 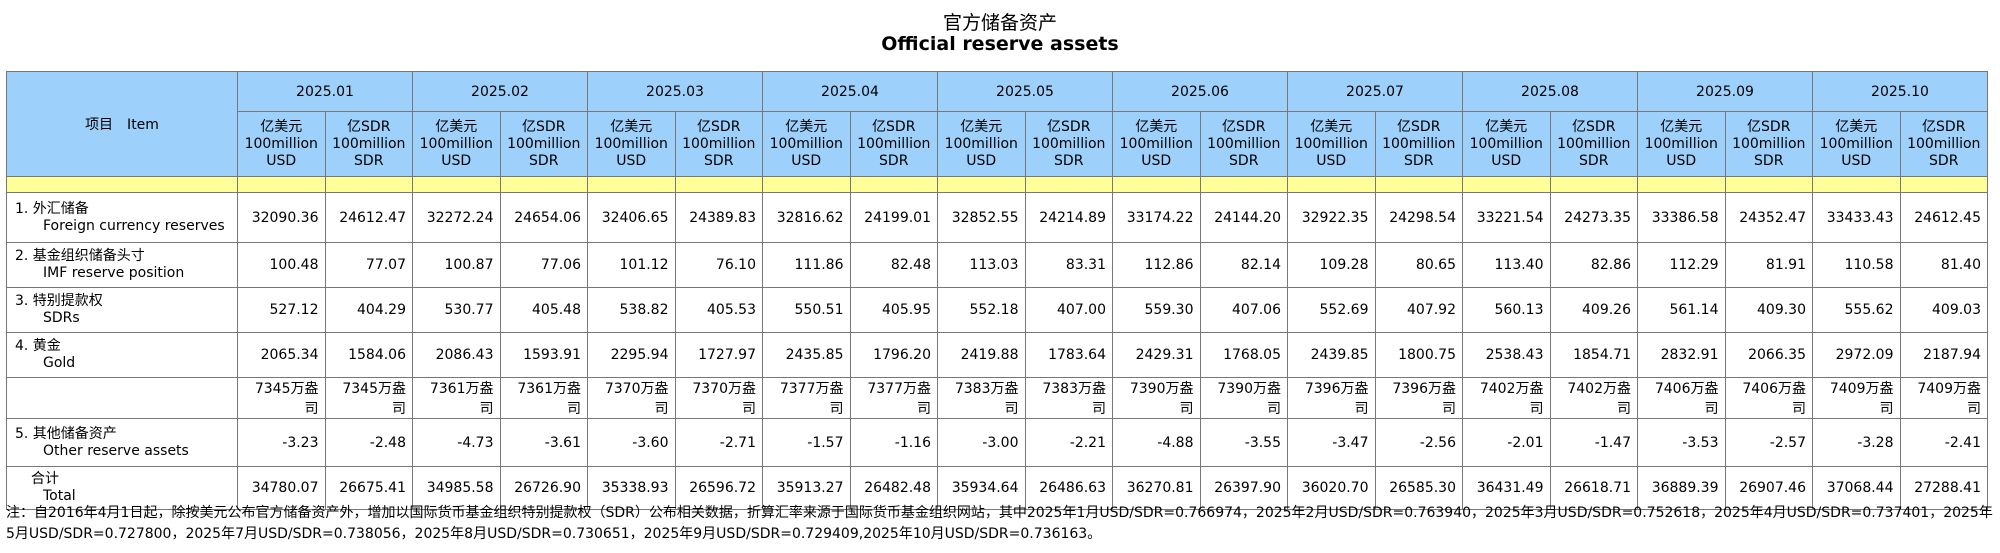 What do you see at coordinates (1856, 355) in the screenshot?
I see `value-cell: 2972.09` at bounding box center [1856, 355].